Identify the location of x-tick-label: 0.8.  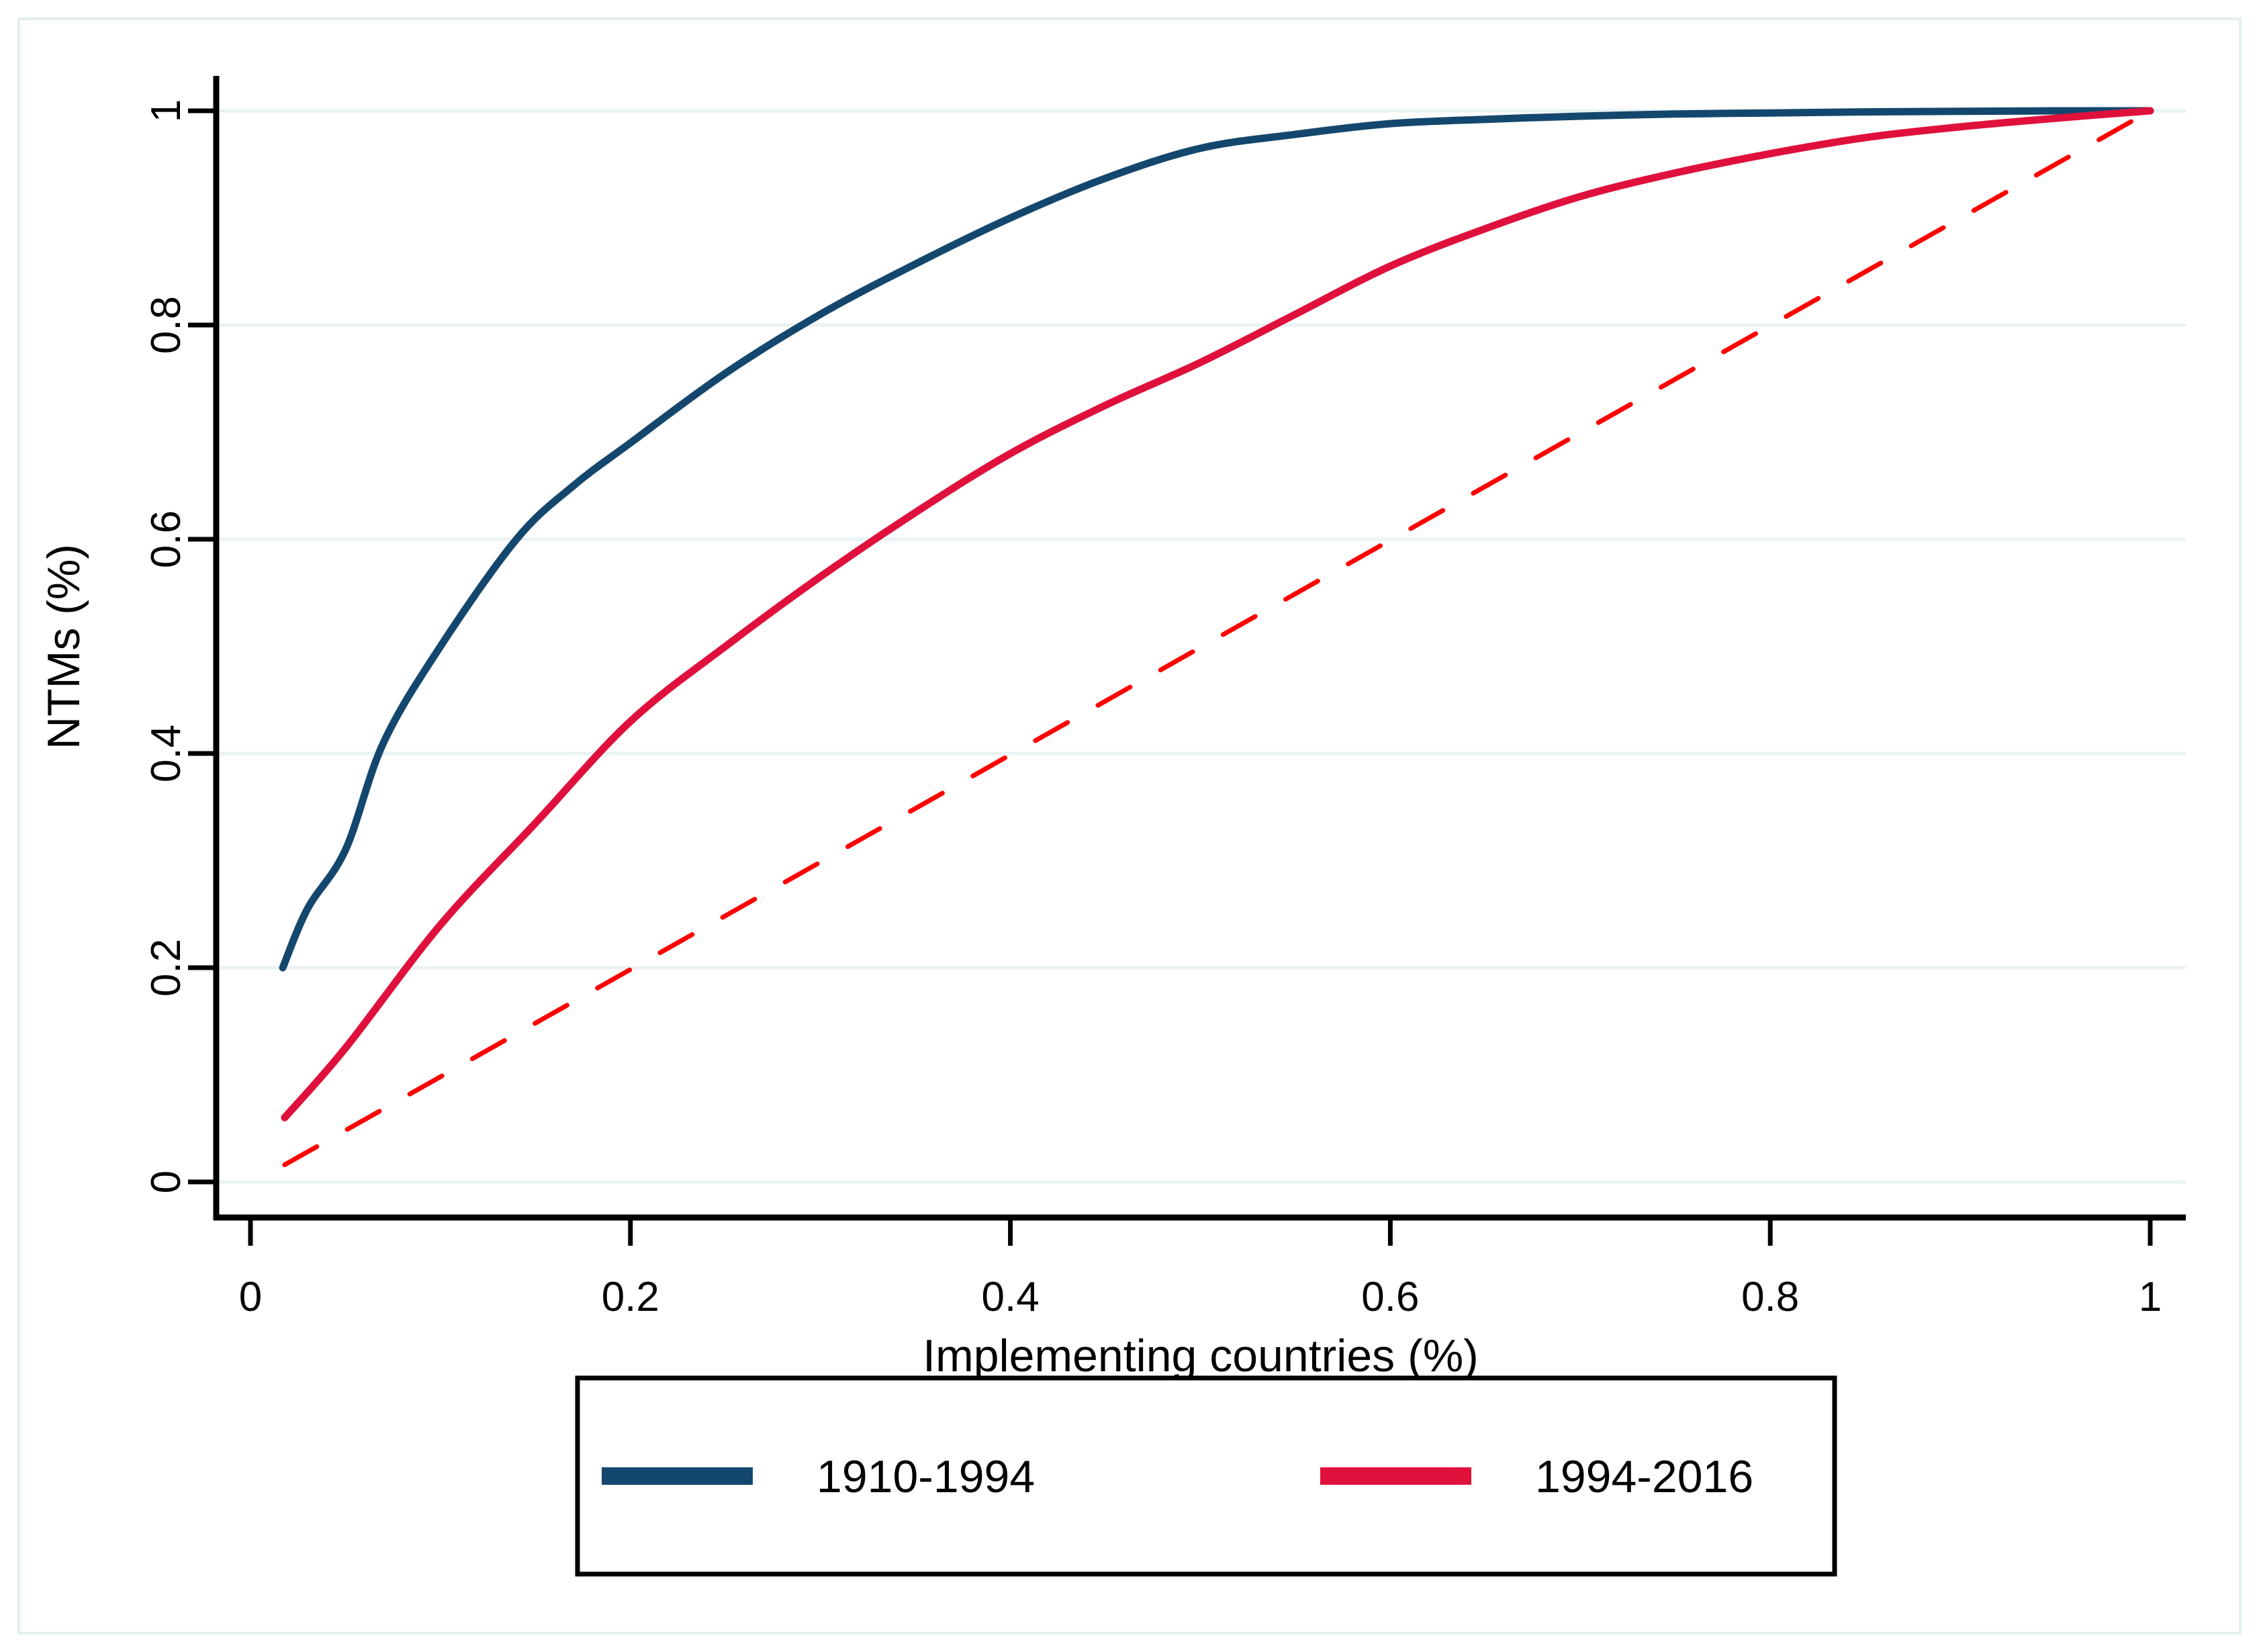
(1770, 1297).